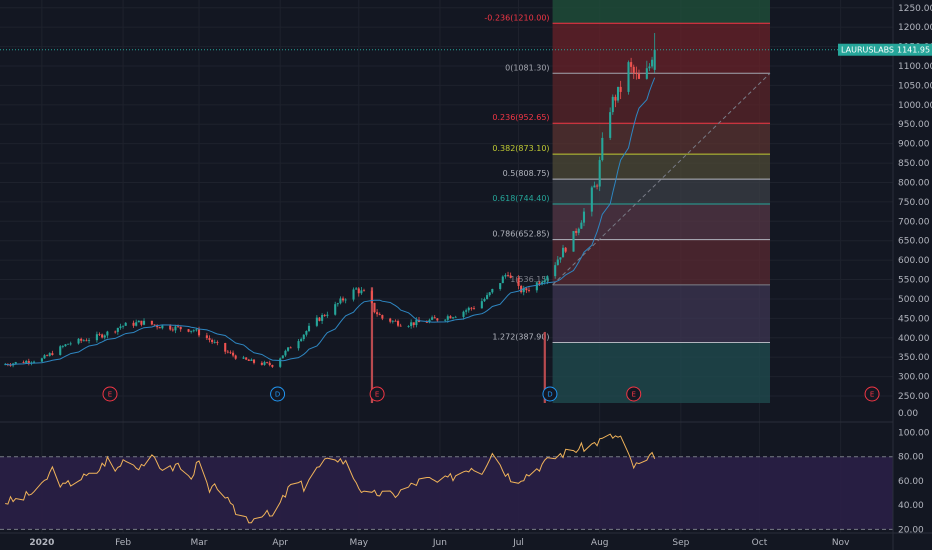  Describe the element at coordinates (914, 222) in the screenshot. I see `price-tick-700: 700.00` at that location.